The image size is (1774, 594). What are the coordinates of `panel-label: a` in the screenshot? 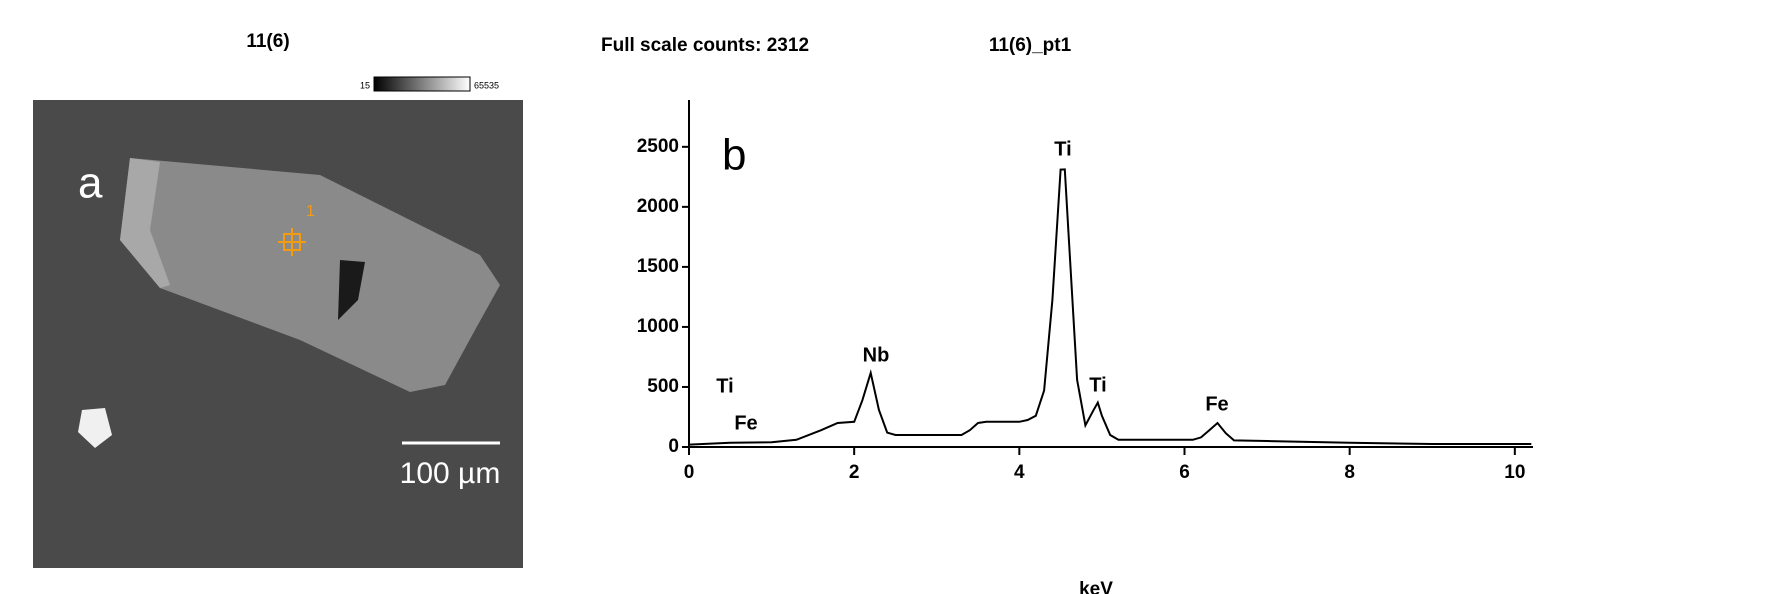 It's located at (90, 183).